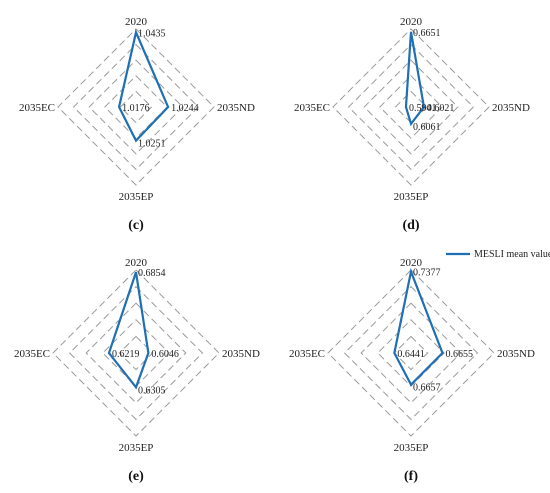  Describe the element at coordinates (136, 476) in the screenshot. I see `panel-label: (e)` at that location.